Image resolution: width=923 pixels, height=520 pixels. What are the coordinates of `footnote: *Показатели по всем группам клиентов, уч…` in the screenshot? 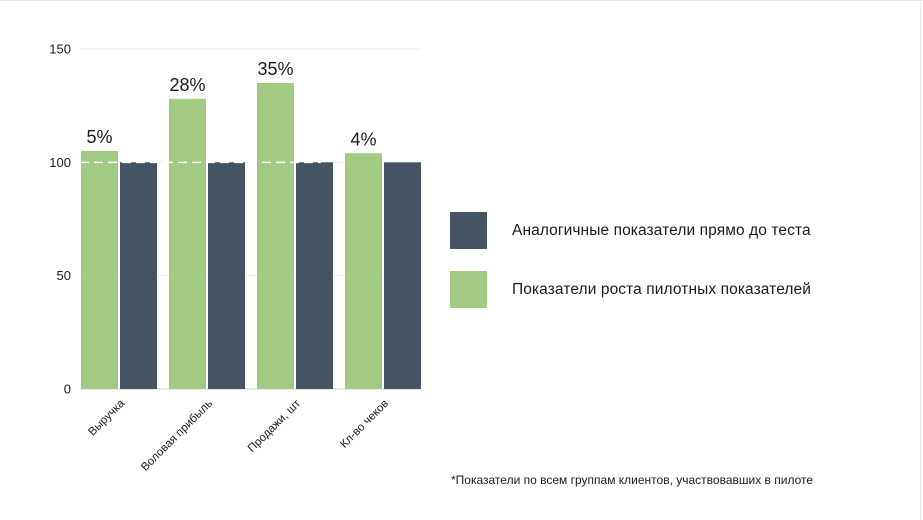 It's located at (632, 480).